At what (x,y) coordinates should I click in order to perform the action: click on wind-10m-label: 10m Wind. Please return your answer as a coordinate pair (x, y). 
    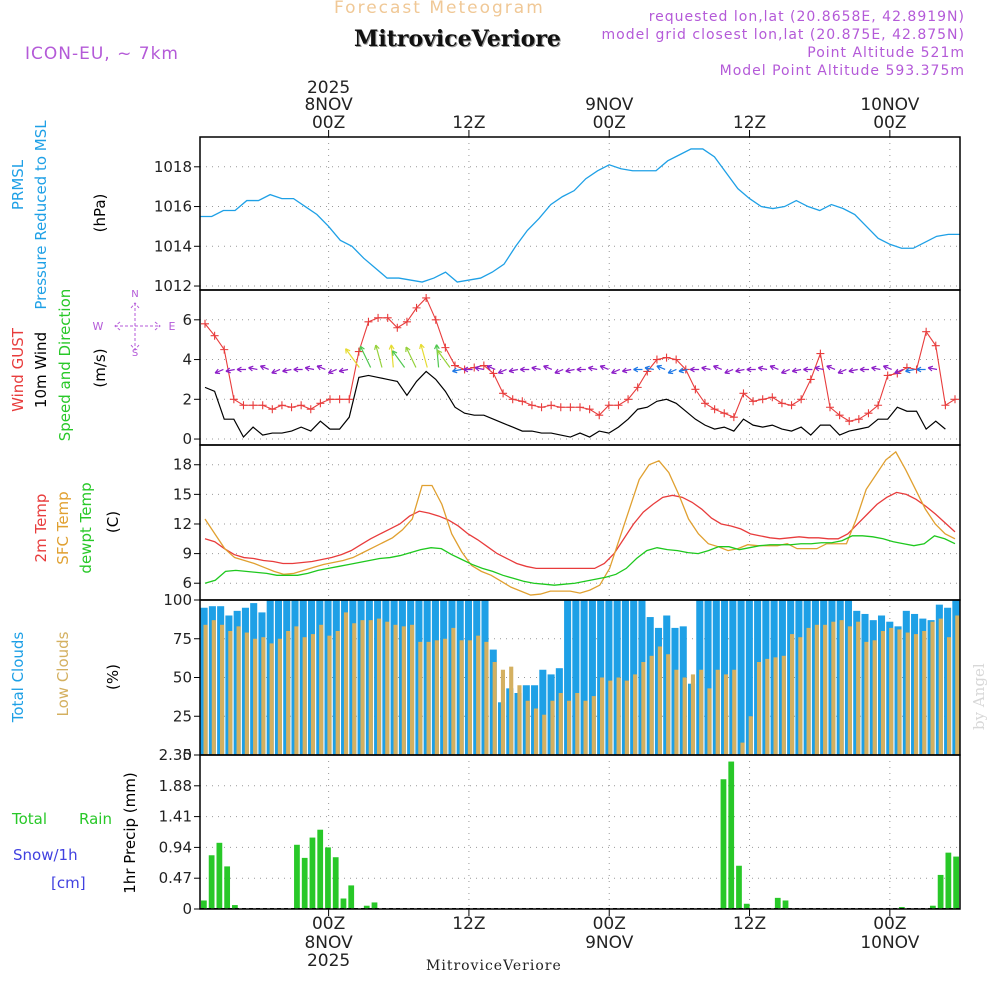
    Looking at the image, I should click on (41, 370).